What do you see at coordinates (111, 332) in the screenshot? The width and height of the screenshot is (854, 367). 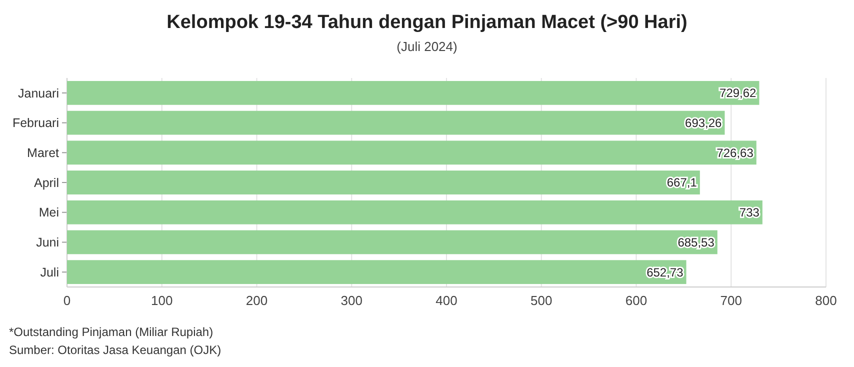 I see `text: *Outstanding Pinjaman (Miliar Rupiah)` at bounding box center [111, 332].